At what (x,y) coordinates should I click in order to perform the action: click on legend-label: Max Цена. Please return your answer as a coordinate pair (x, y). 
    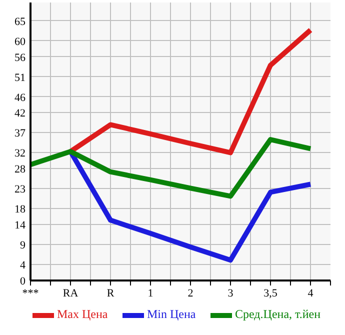
    Looking at the image, I should click on (82, 314).